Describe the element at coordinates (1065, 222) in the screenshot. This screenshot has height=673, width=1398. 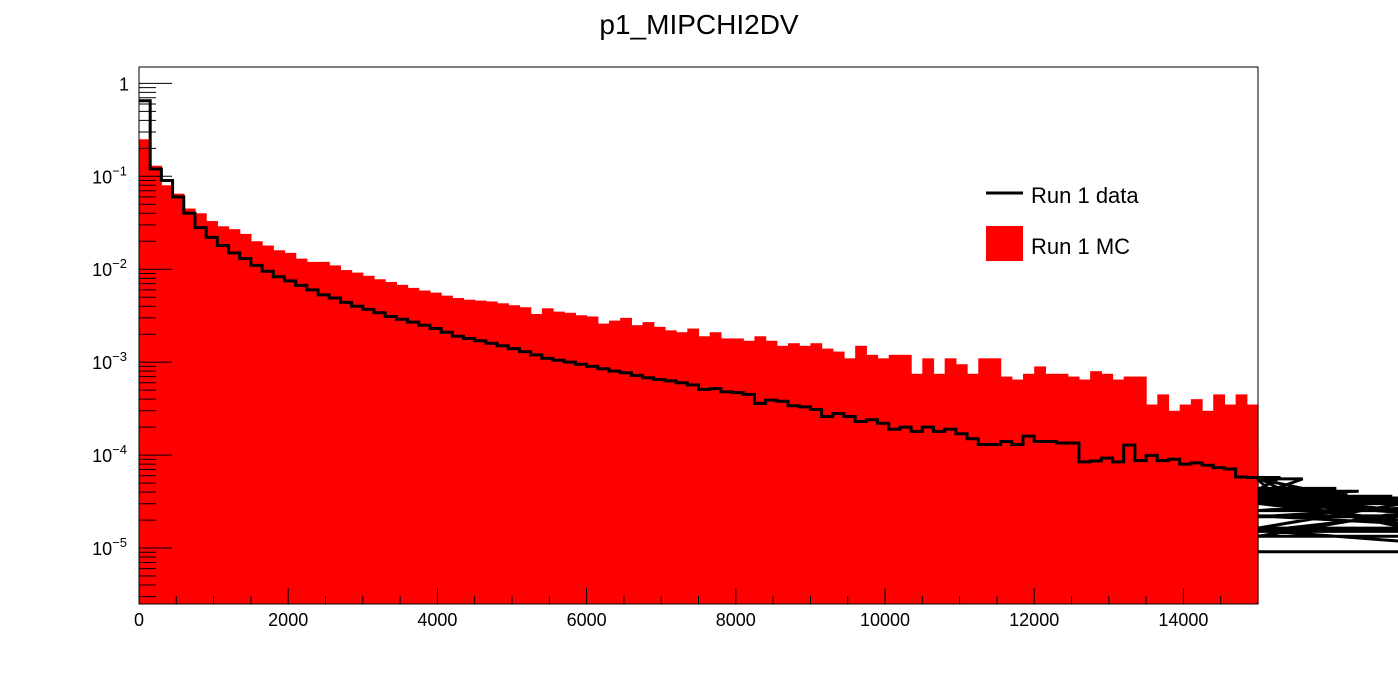
I see `legend: Run 1 data Run 1 MC` at that location.